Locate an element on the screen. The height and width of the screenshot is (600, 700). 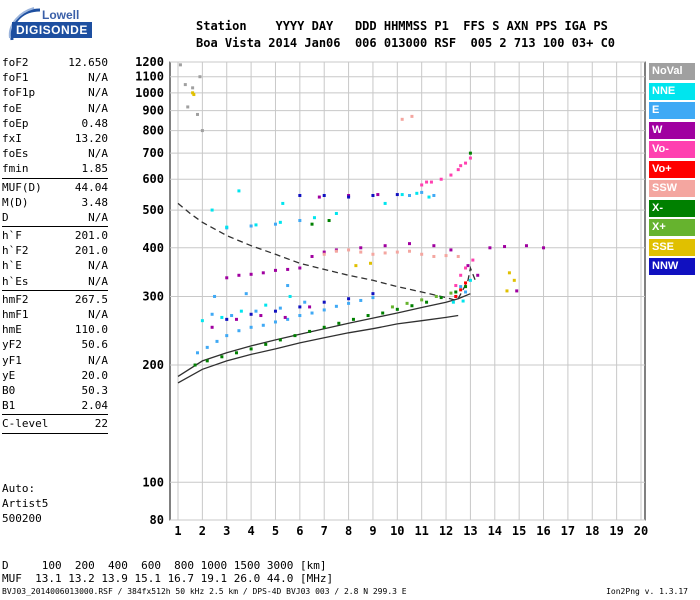
param-name: B0 is located at coordinates (9, 390).